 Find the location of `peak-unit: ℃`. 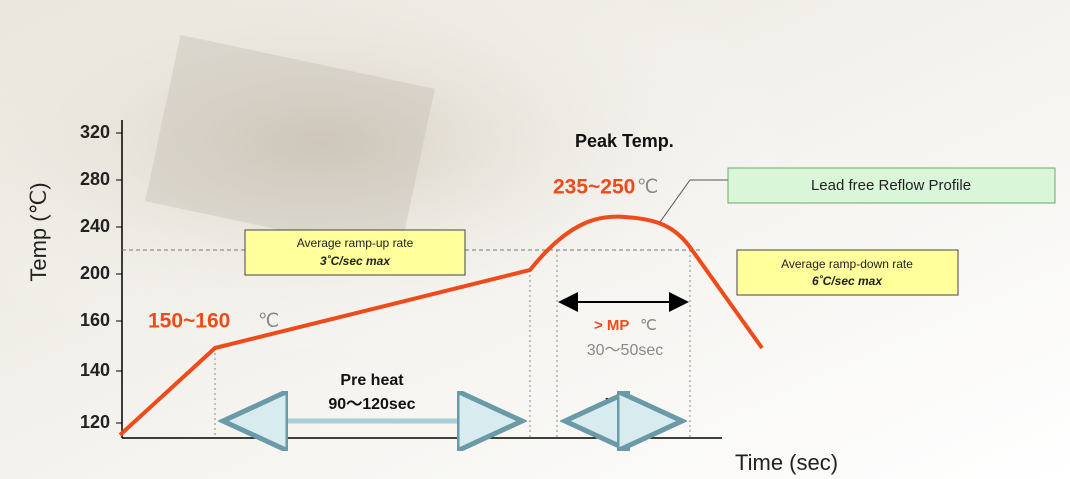

peak-unit: ℃ is located at coordinates (647, 187).